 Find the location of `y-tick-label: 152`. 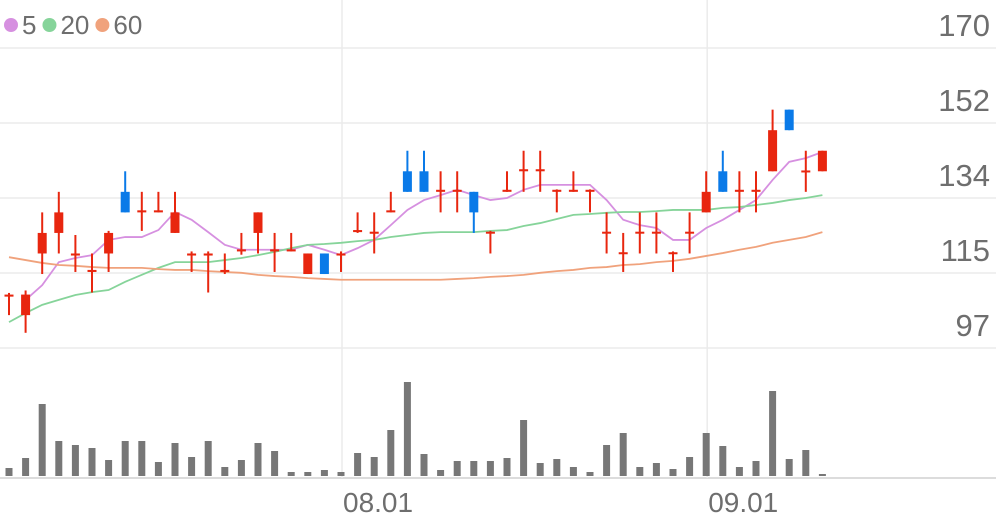

y-tick-label: 152 is located at coordinates (964, 100).